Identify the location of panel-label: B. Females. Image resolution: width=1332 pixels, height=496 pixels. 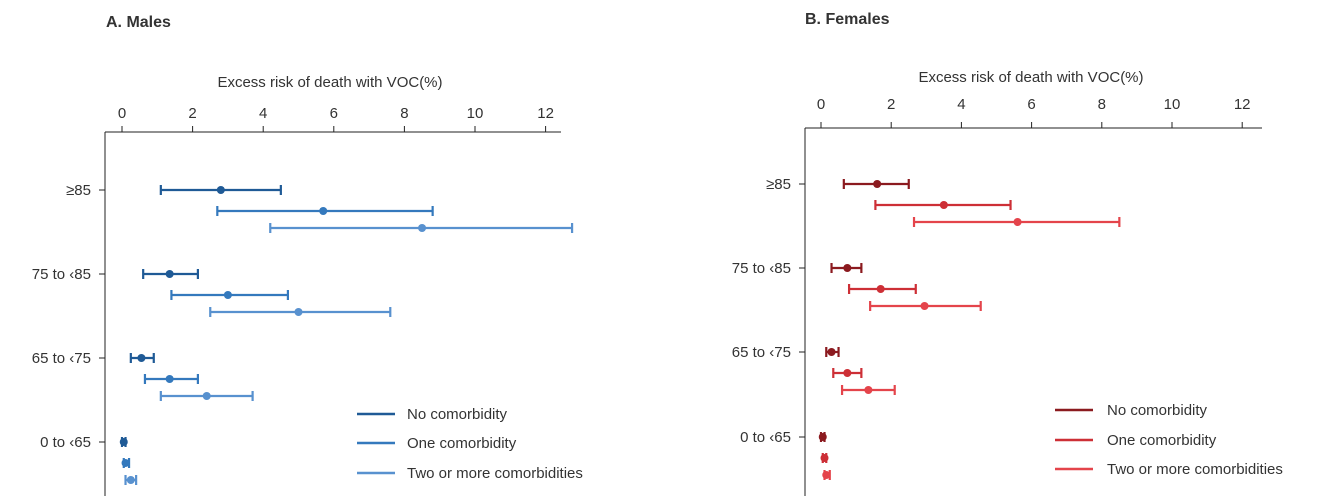
(847, 19).